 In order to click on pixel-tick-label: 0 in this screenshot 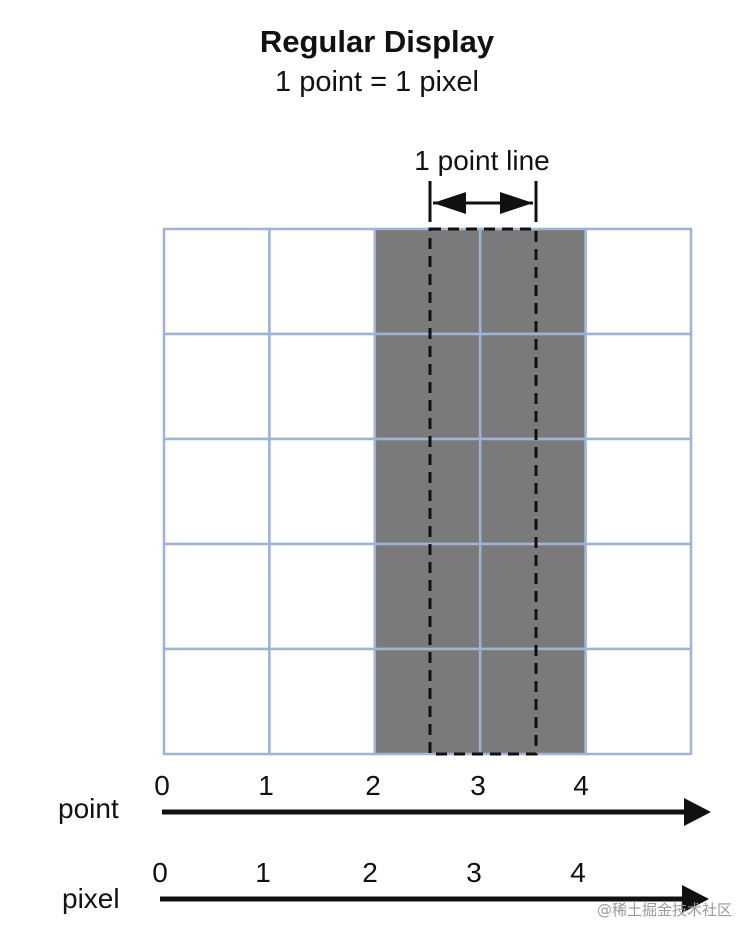, I will do `click(160, 872)`.